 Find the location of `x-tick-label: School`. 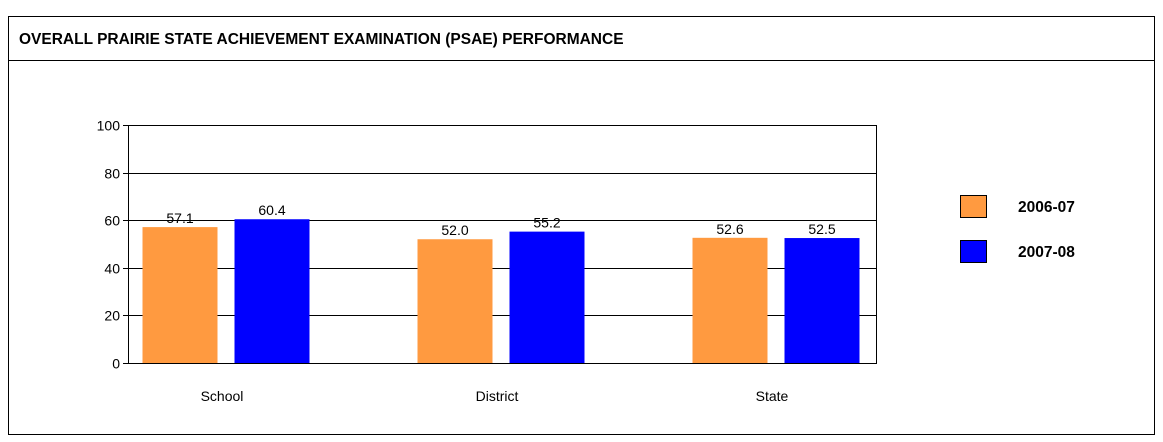

x-tick-label: School is located at coordinates (222, 396).